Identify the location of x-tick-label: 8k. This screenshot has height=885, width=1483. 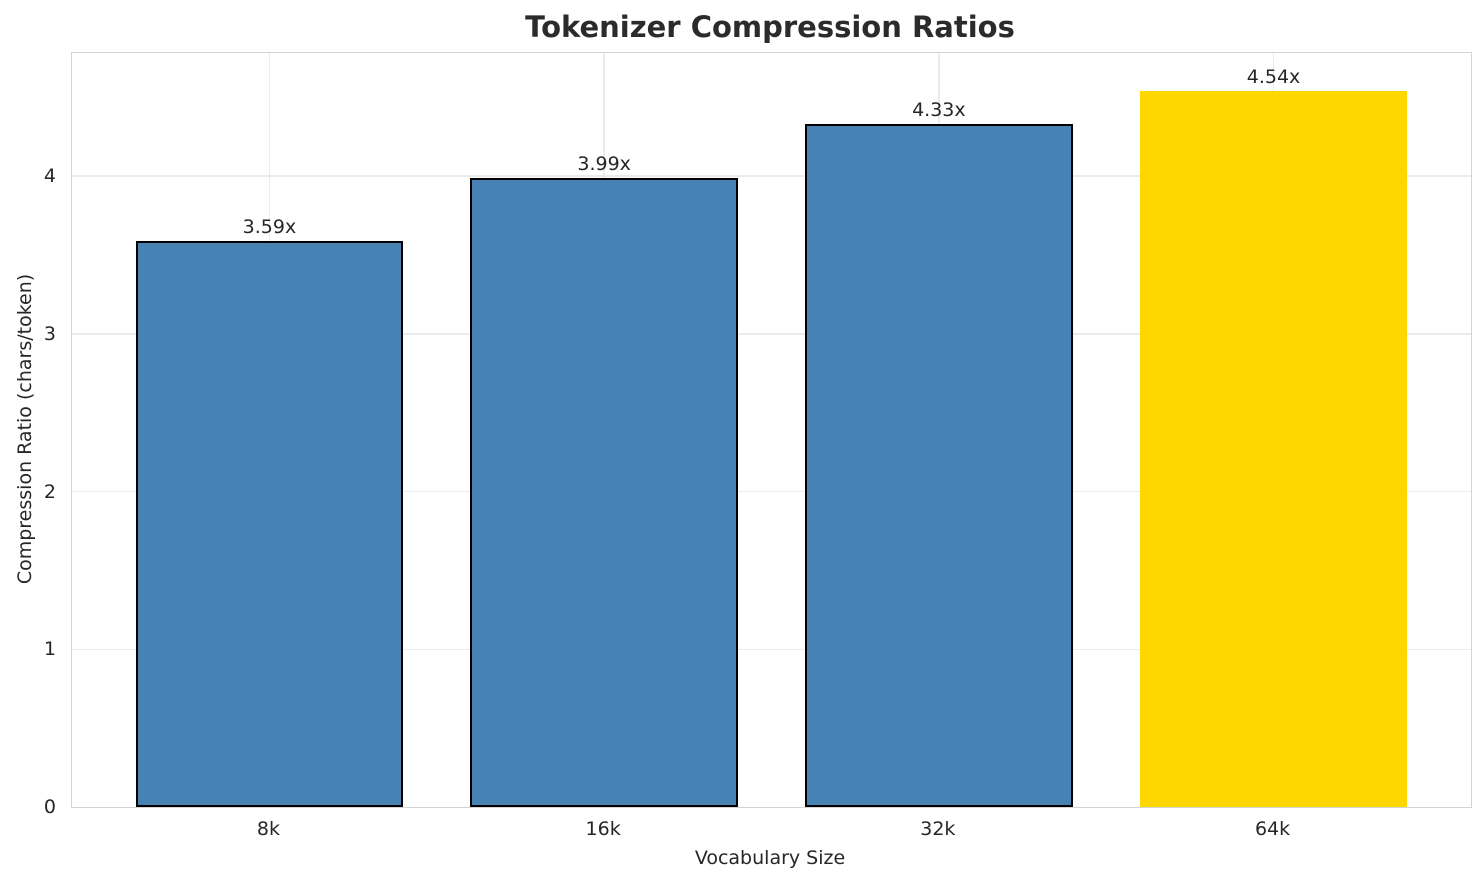
(268, 829).